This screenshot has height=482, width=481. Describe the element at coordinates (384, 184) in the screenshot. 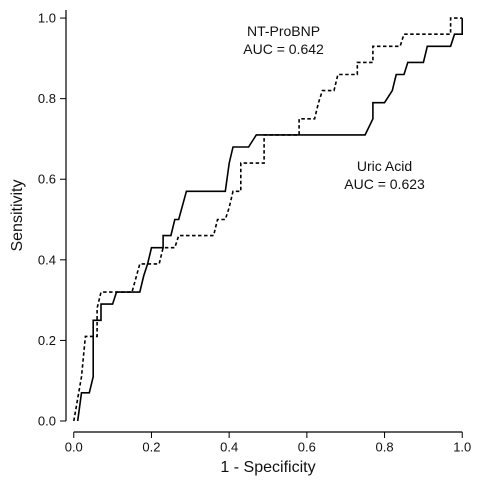

I see `annotation-auc: AUC = 0.623` at that location.